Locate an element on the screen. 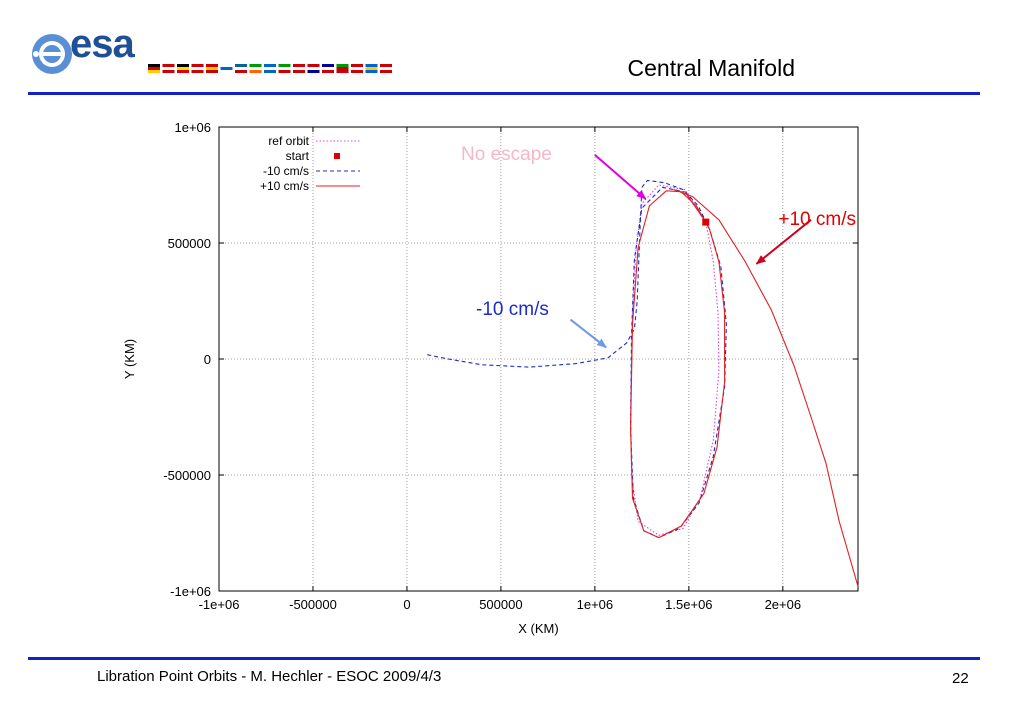 Image resolution: width=1023 pixels, height=708 pixels. esa-logo-text: esa is located at coordinates (102, 44).